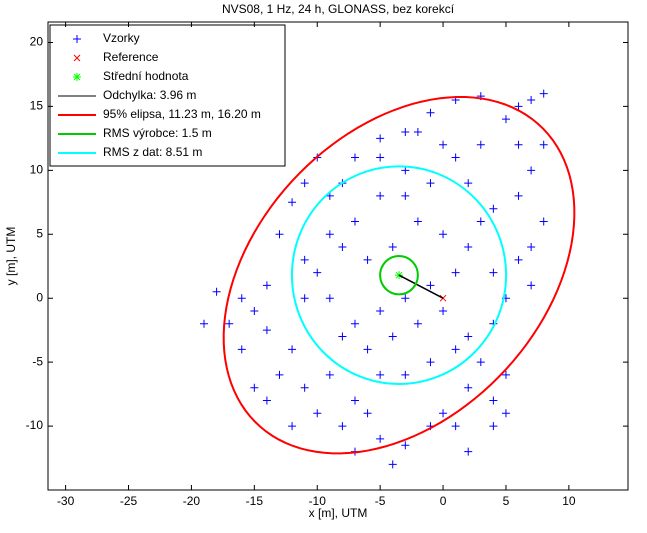  I want to click on x-axis-label: x [m], UTM, so click(338, 513).